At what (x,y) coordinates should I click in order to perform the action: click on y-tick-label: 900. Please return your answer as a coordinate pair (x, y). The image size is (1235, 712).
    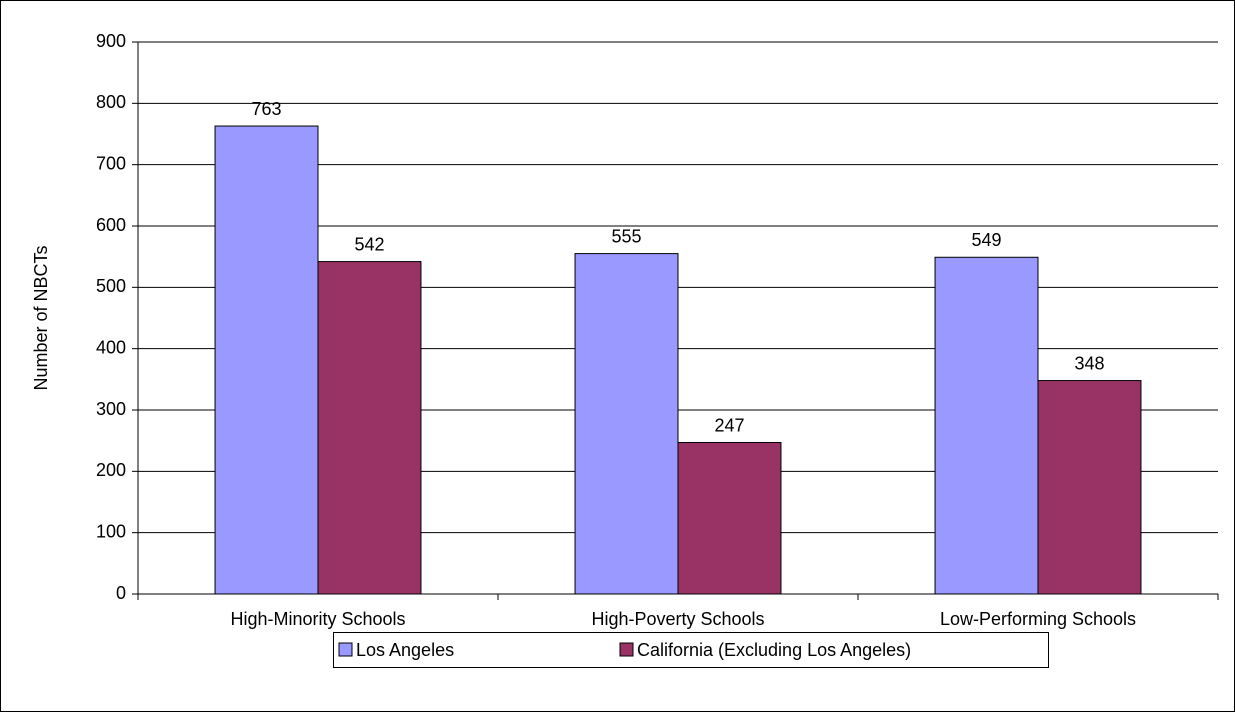
    Looking at the image, I should click on (111, 41).